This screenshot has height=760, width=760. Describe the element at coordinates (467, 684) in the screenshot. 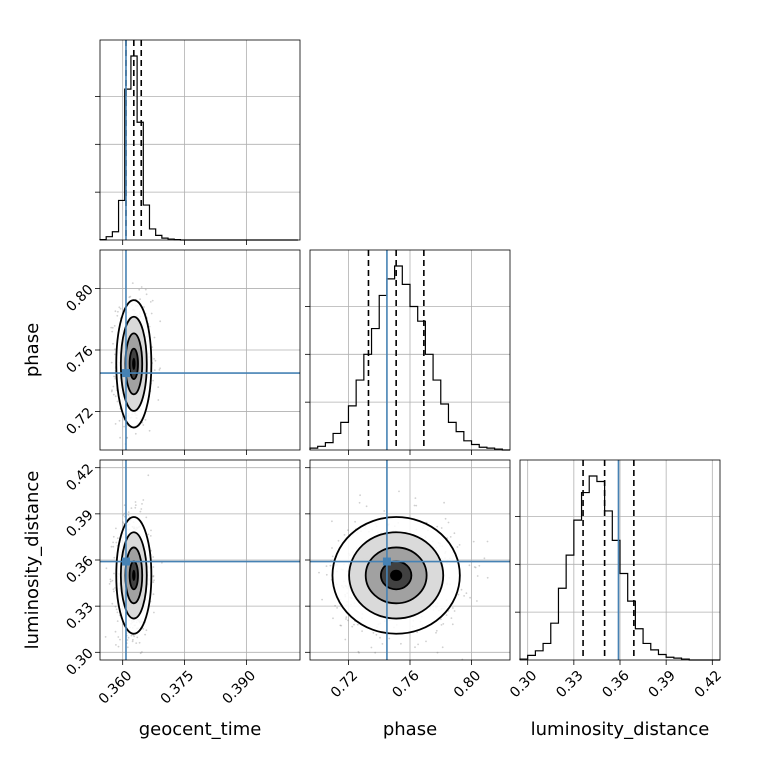

I see `xtick-label-phase-2: 0.80` at that location.